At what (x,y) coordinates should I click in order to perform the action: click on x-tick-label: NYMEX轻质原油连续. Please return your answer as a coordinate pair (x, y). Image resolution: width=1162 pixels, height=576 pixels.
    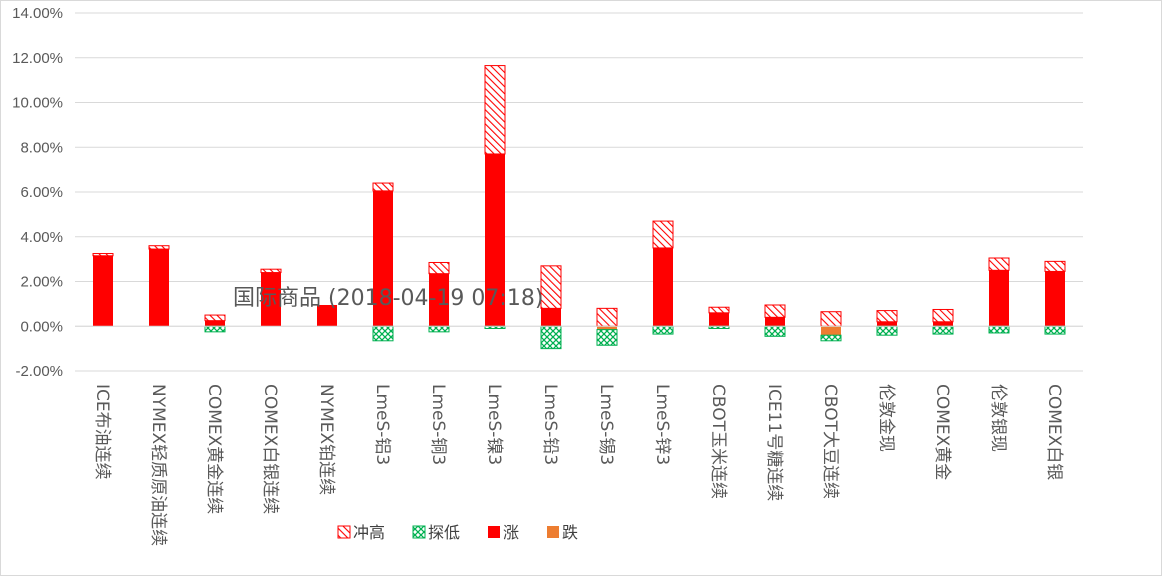
    Looking at the image, I should click on (158, 465).